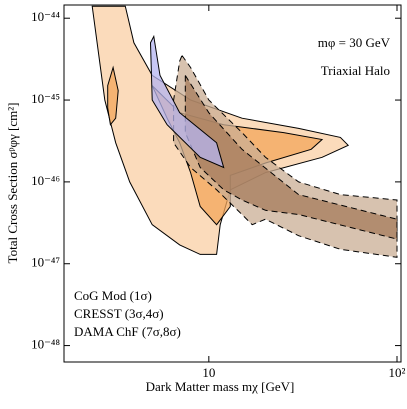 The height and width of the screenshot is (409, 407). Describe the element at coordinates (12, 183) in the screenshot. I see `y-axis-label: Total Cross Section σᵖφγ [cm²]` at that location.